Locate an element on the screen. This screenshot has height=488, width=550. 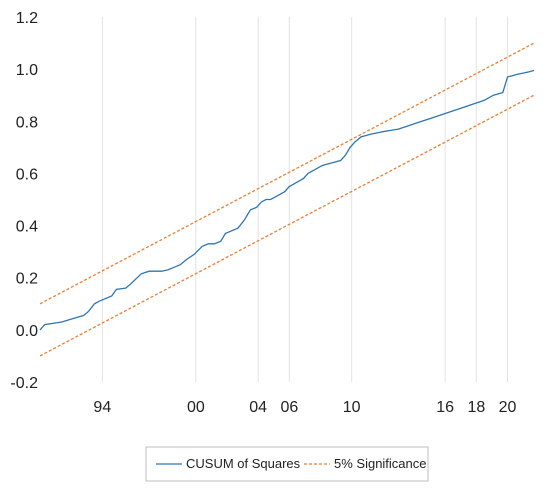
y-tick-label: 0.2 is located at coordinates (27, 279).